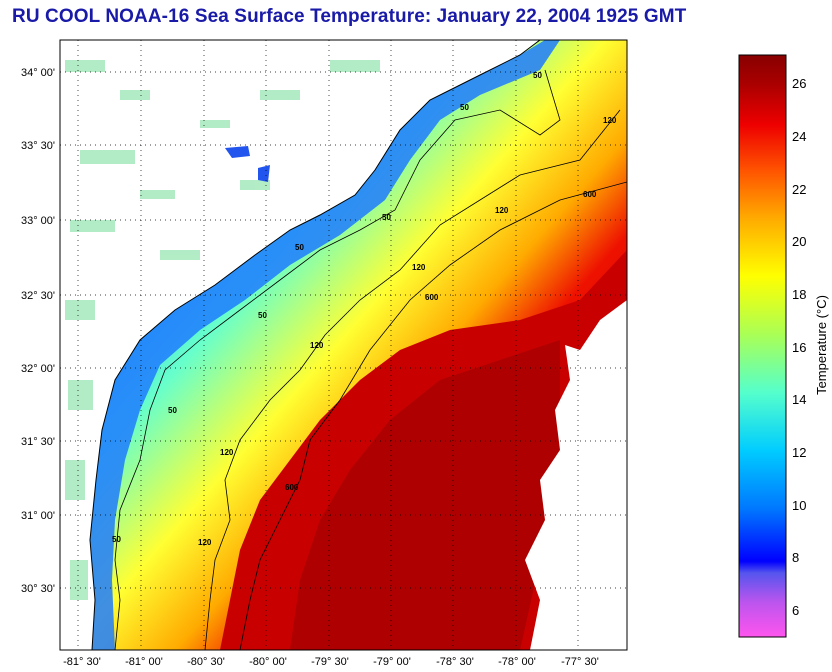 Image resolution: width=832 pixels, height=672 pixels. Describe the element at coordinates (795, 610) in the screenshot. I see `colorbar-tick-label: 6` at that location.